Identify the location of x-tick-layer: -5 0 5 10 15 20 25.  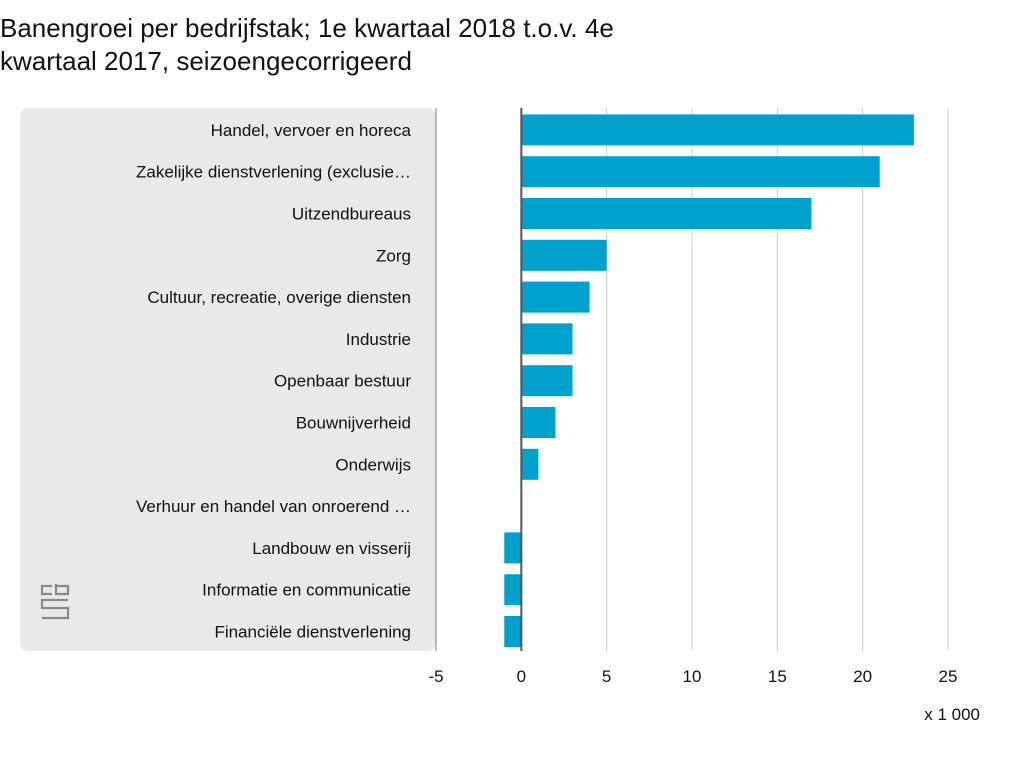
(692, 676).